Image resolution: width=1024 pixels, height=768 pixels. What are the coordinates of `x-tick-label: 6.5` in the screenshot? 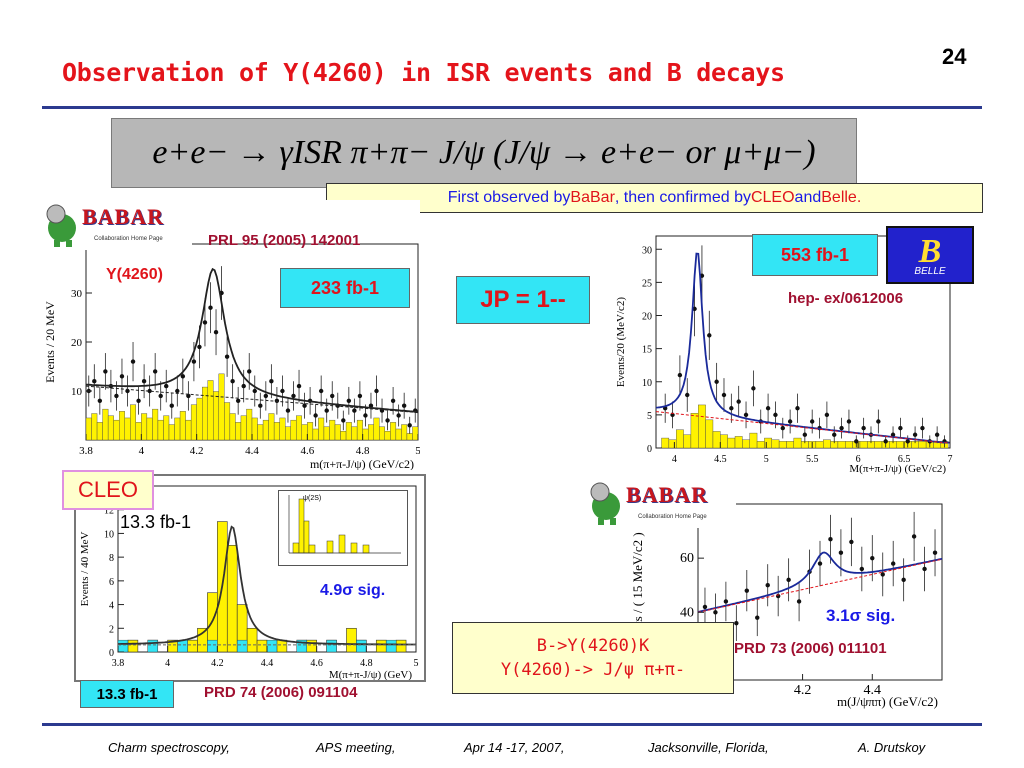 It's located at (904, 459).